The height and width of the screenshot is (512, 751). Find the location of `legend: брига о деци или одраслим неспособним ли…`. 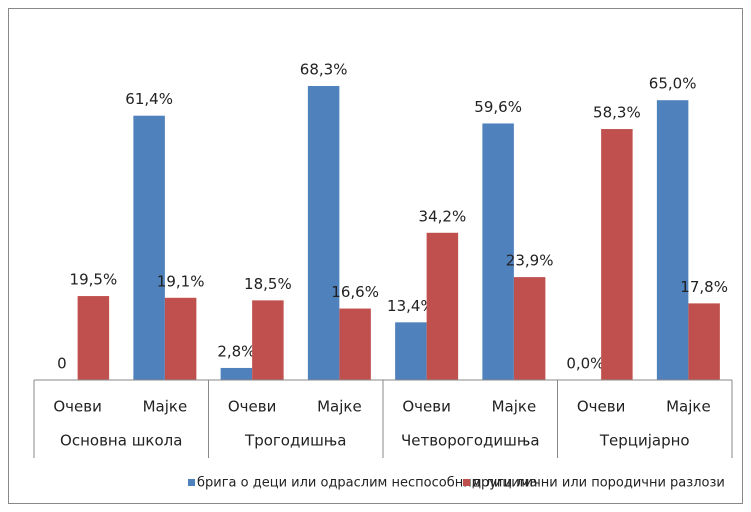

legend: брига о деци или одраслим неспособним ли… is located at coordinates (456, 483).